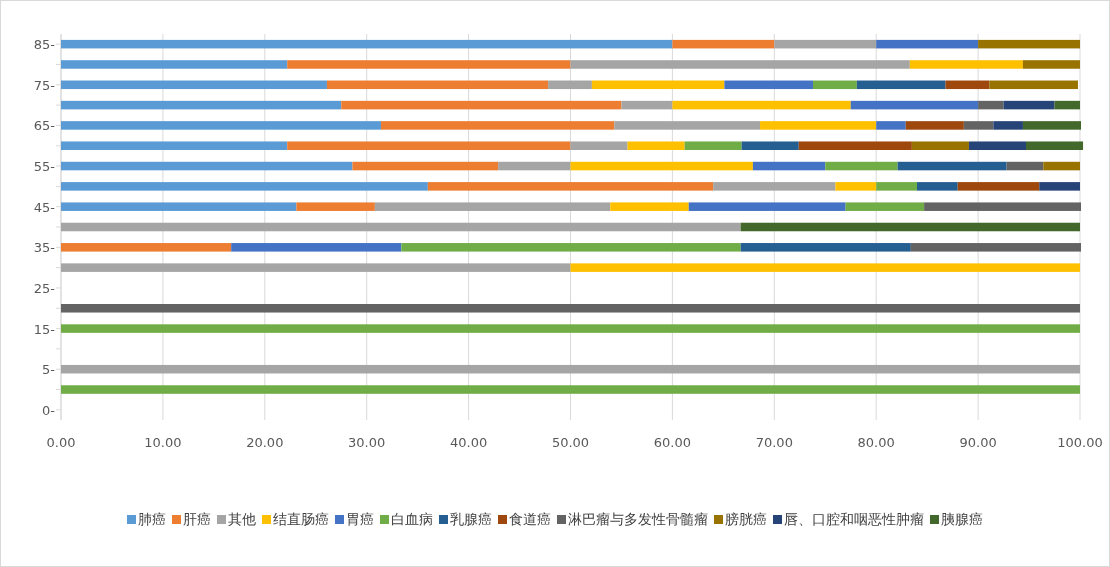 The image size is (1110, 567). Describe the element at coordinates (978, 442) in the screenshot. I see `x-tick-label: 90.00` at that location.